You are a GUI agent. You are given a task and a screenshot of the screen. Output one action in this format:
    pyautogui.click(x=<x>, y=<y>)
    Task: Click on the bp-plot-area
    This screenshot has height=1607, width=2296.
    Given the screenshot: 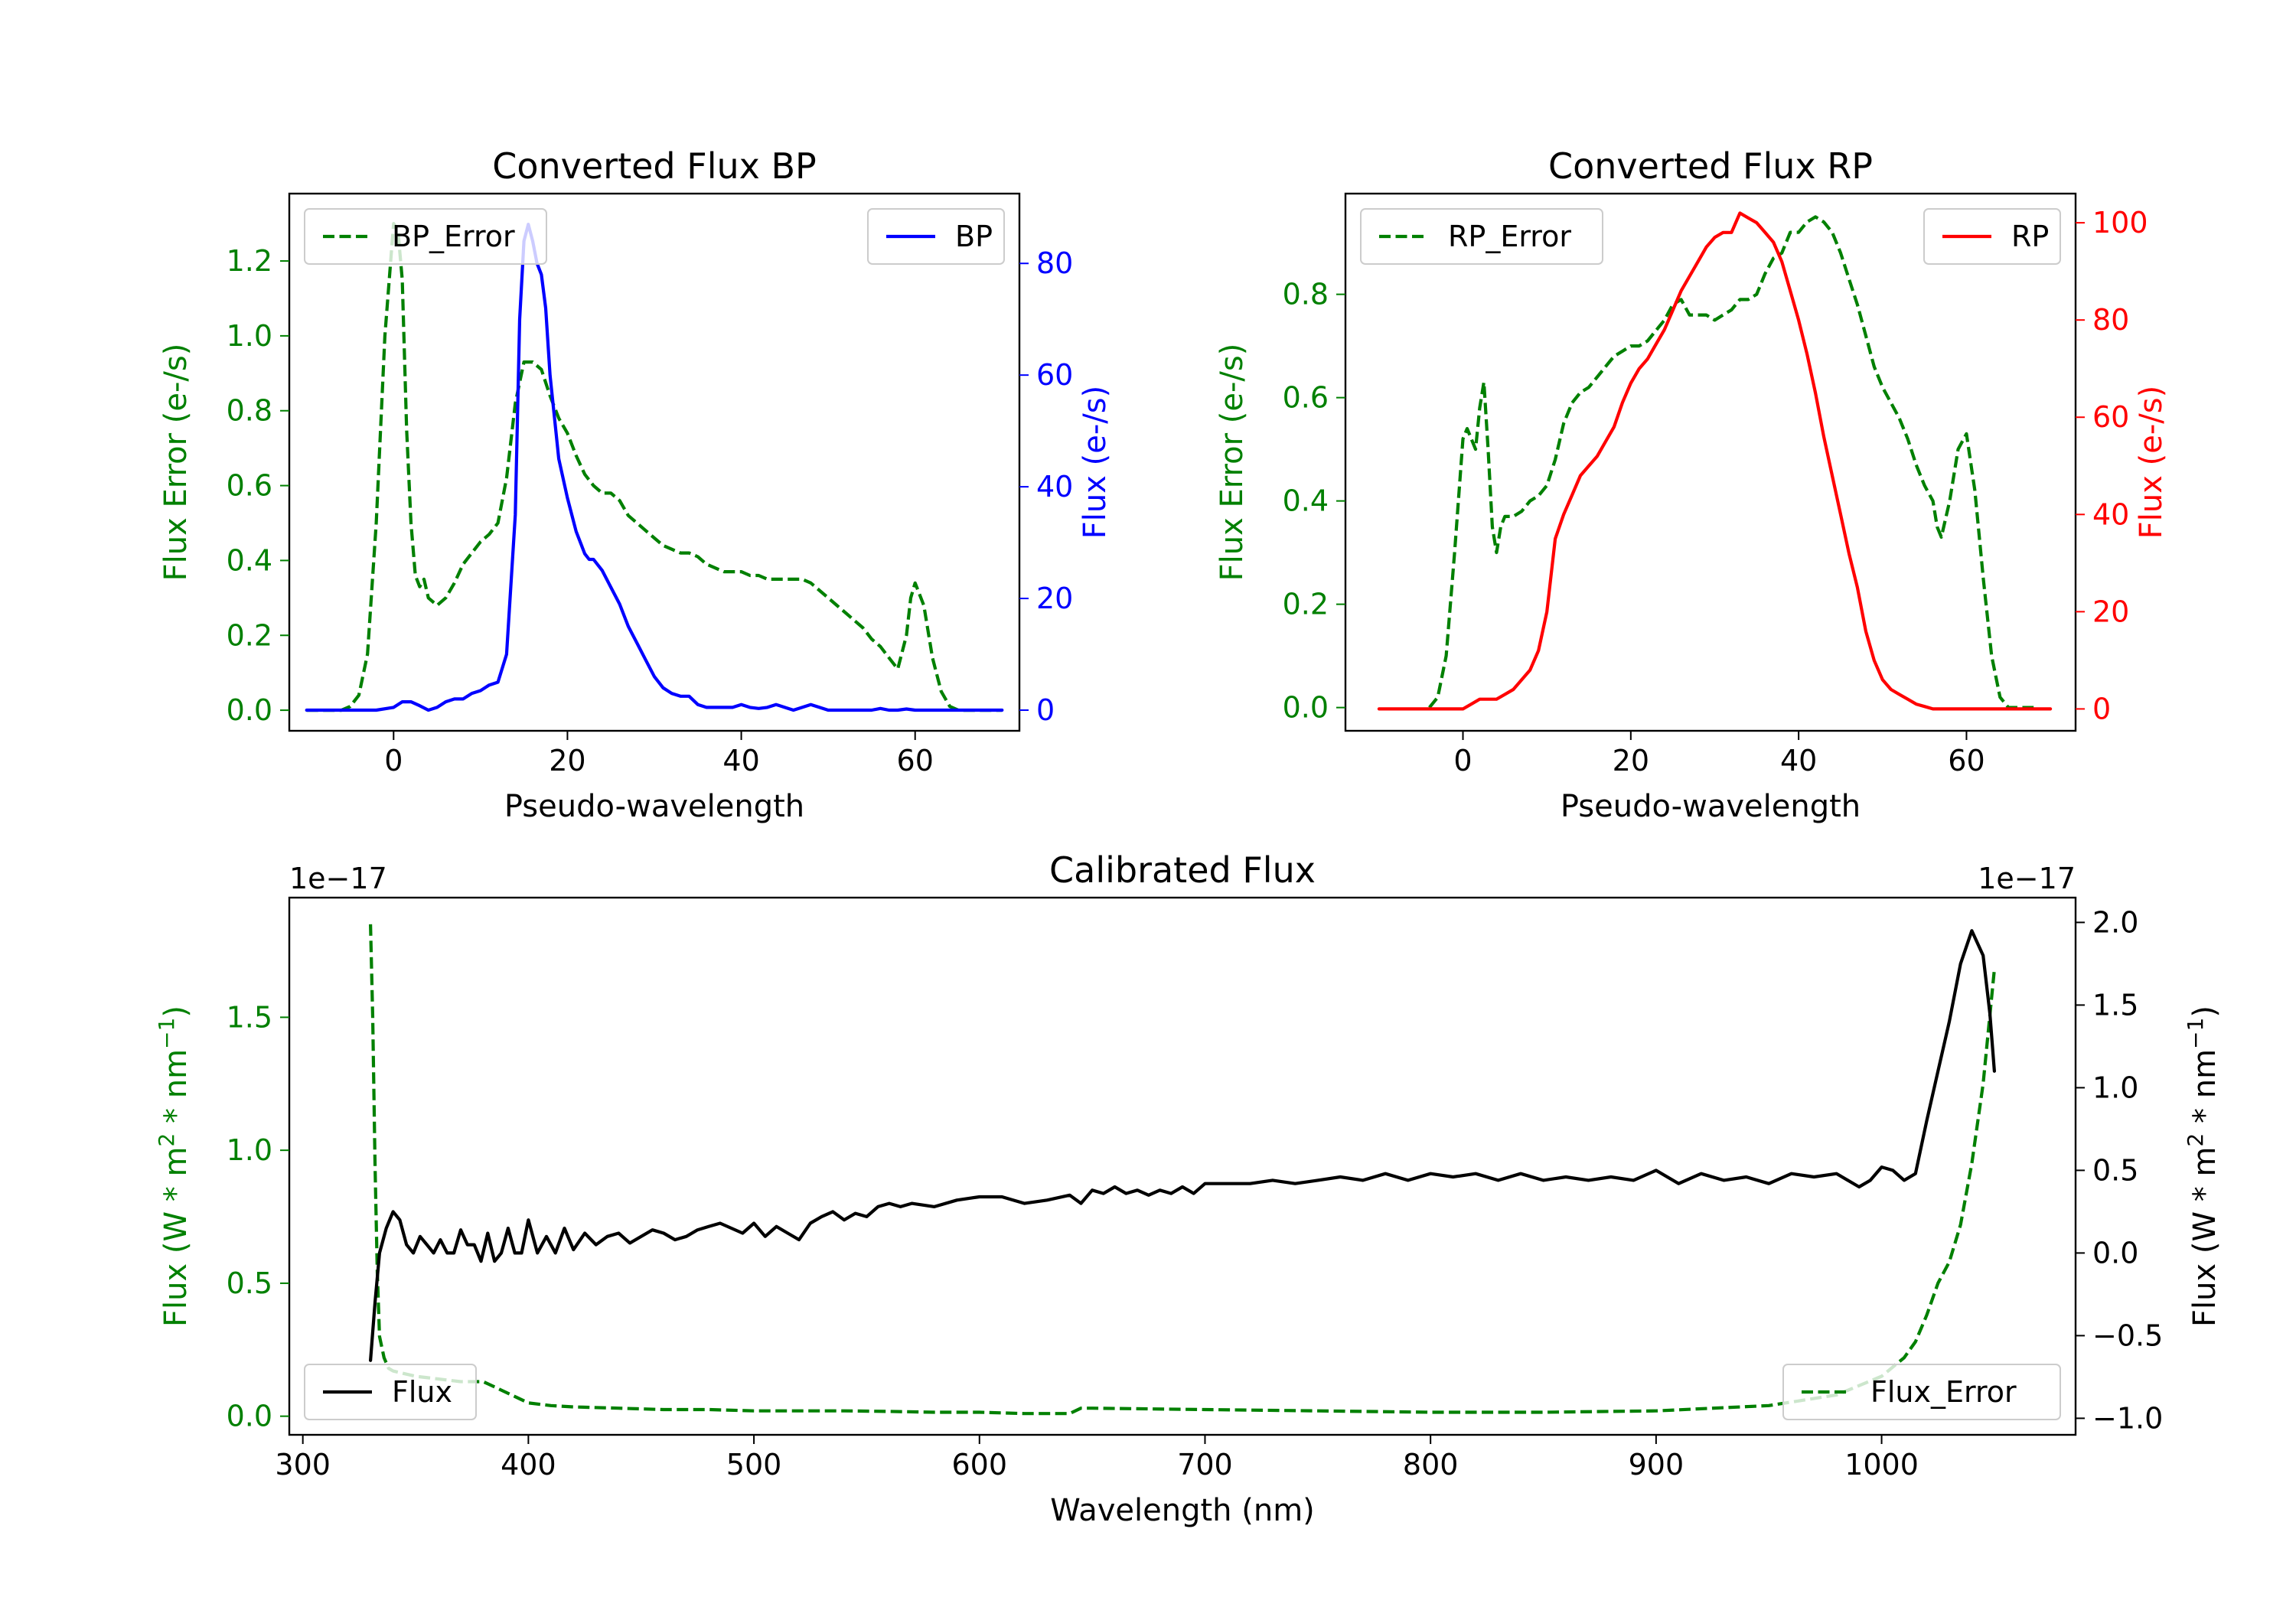 What is the action you would take?
    pyautogui.click(x=654, y=467)
    